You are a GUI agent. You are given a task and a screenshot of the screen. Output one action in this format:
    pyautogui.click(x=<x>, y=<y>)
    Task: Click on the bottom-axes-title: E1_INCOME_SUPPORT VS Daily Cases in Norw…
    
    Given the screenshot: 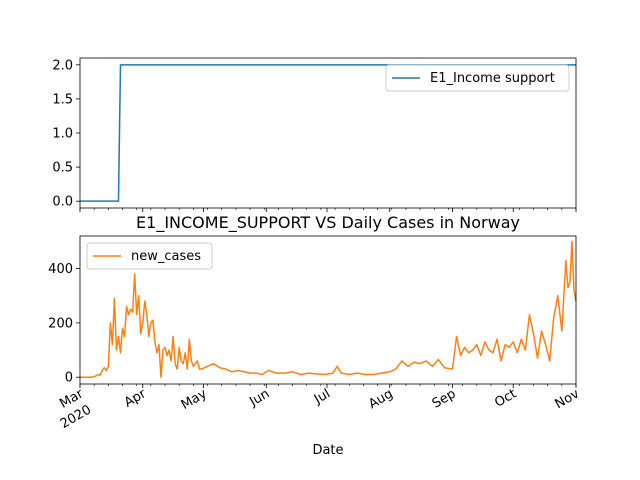 What is the action you would take?
    pyautogui.click(x=328, y=223)
    